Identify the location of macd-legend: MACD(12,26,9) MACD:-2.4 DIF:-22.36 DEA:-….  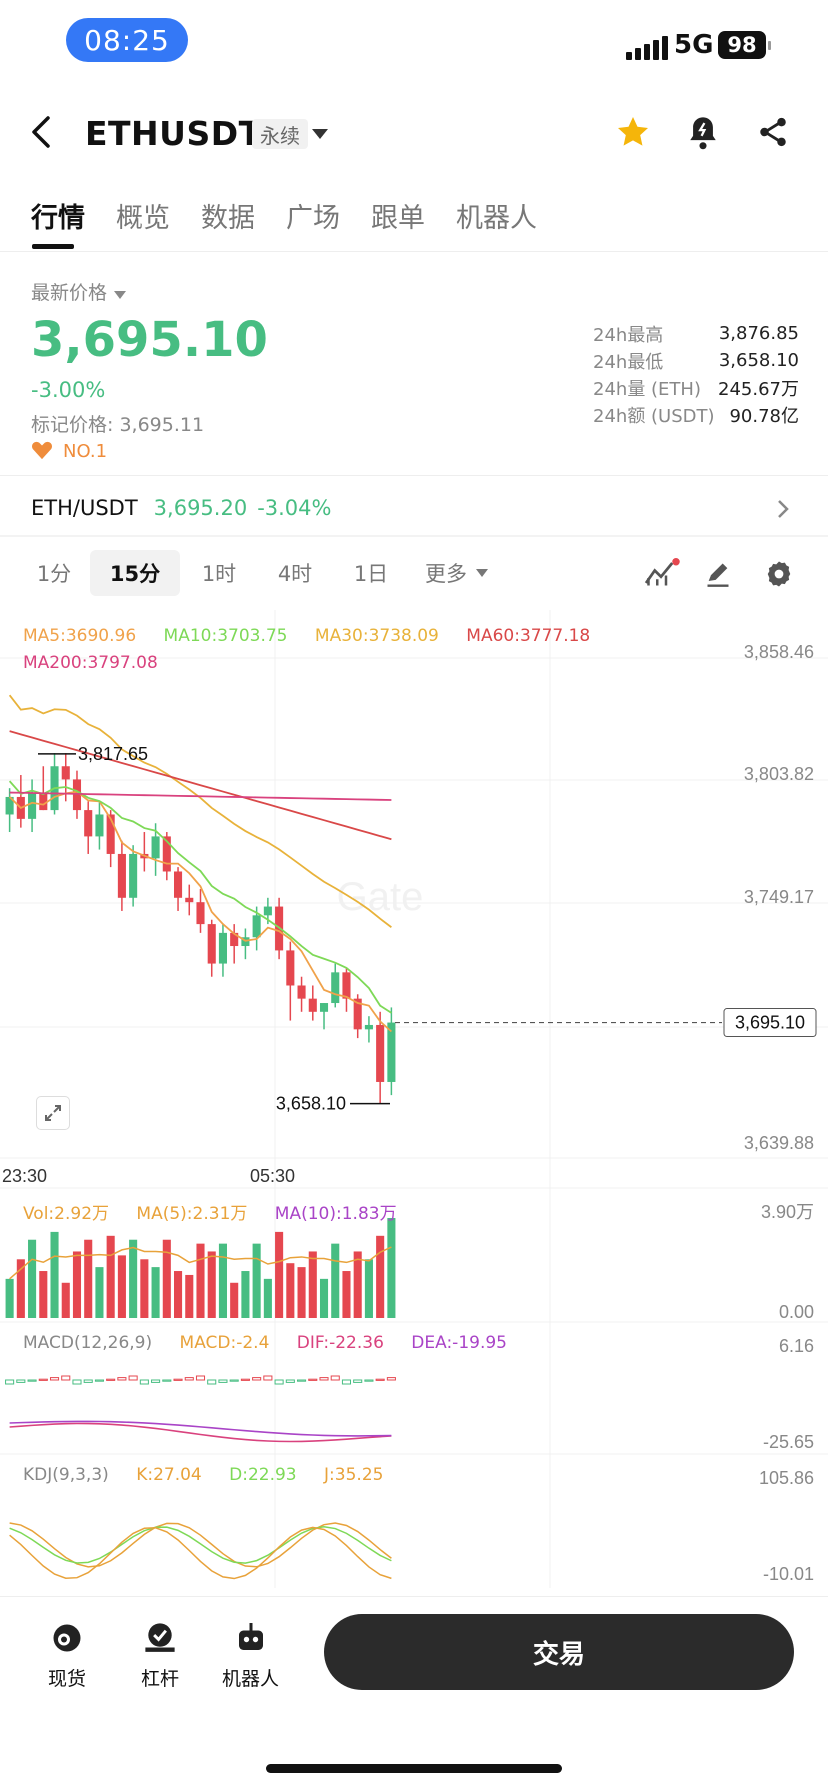
(265, 1343).